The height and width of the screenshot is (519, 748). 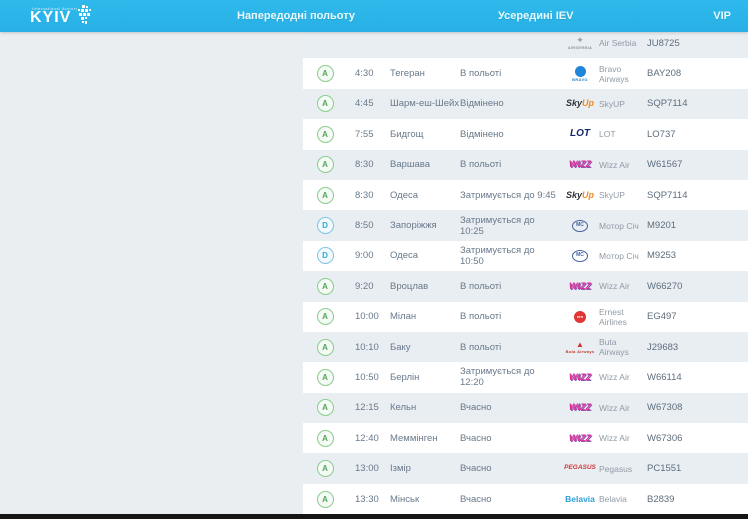 What do you see at coordinates (612, 195) in the screenshot?
I see `airline-name: SkyUP` at bounding box center [612, 195].